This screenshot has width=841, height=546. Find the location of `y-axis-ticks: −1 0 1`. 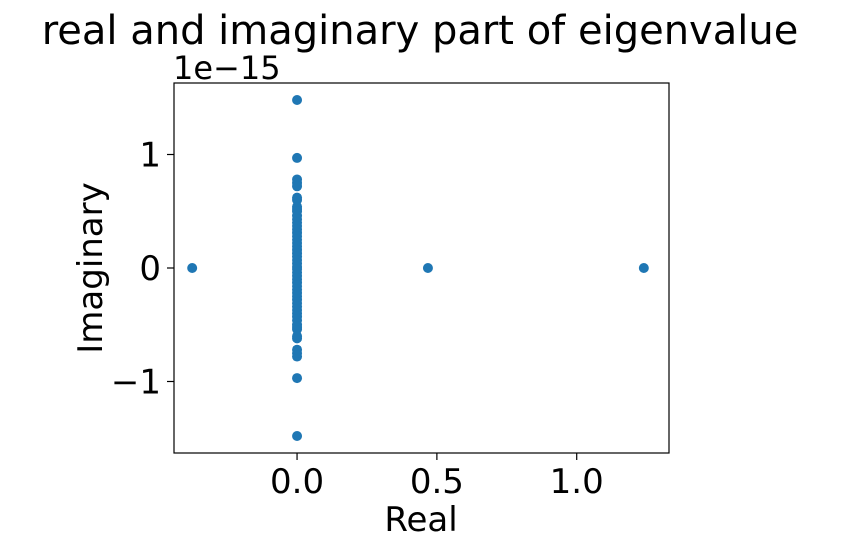

y-axis-ticks: −1 0 1 is located at coordinates (142, 269).